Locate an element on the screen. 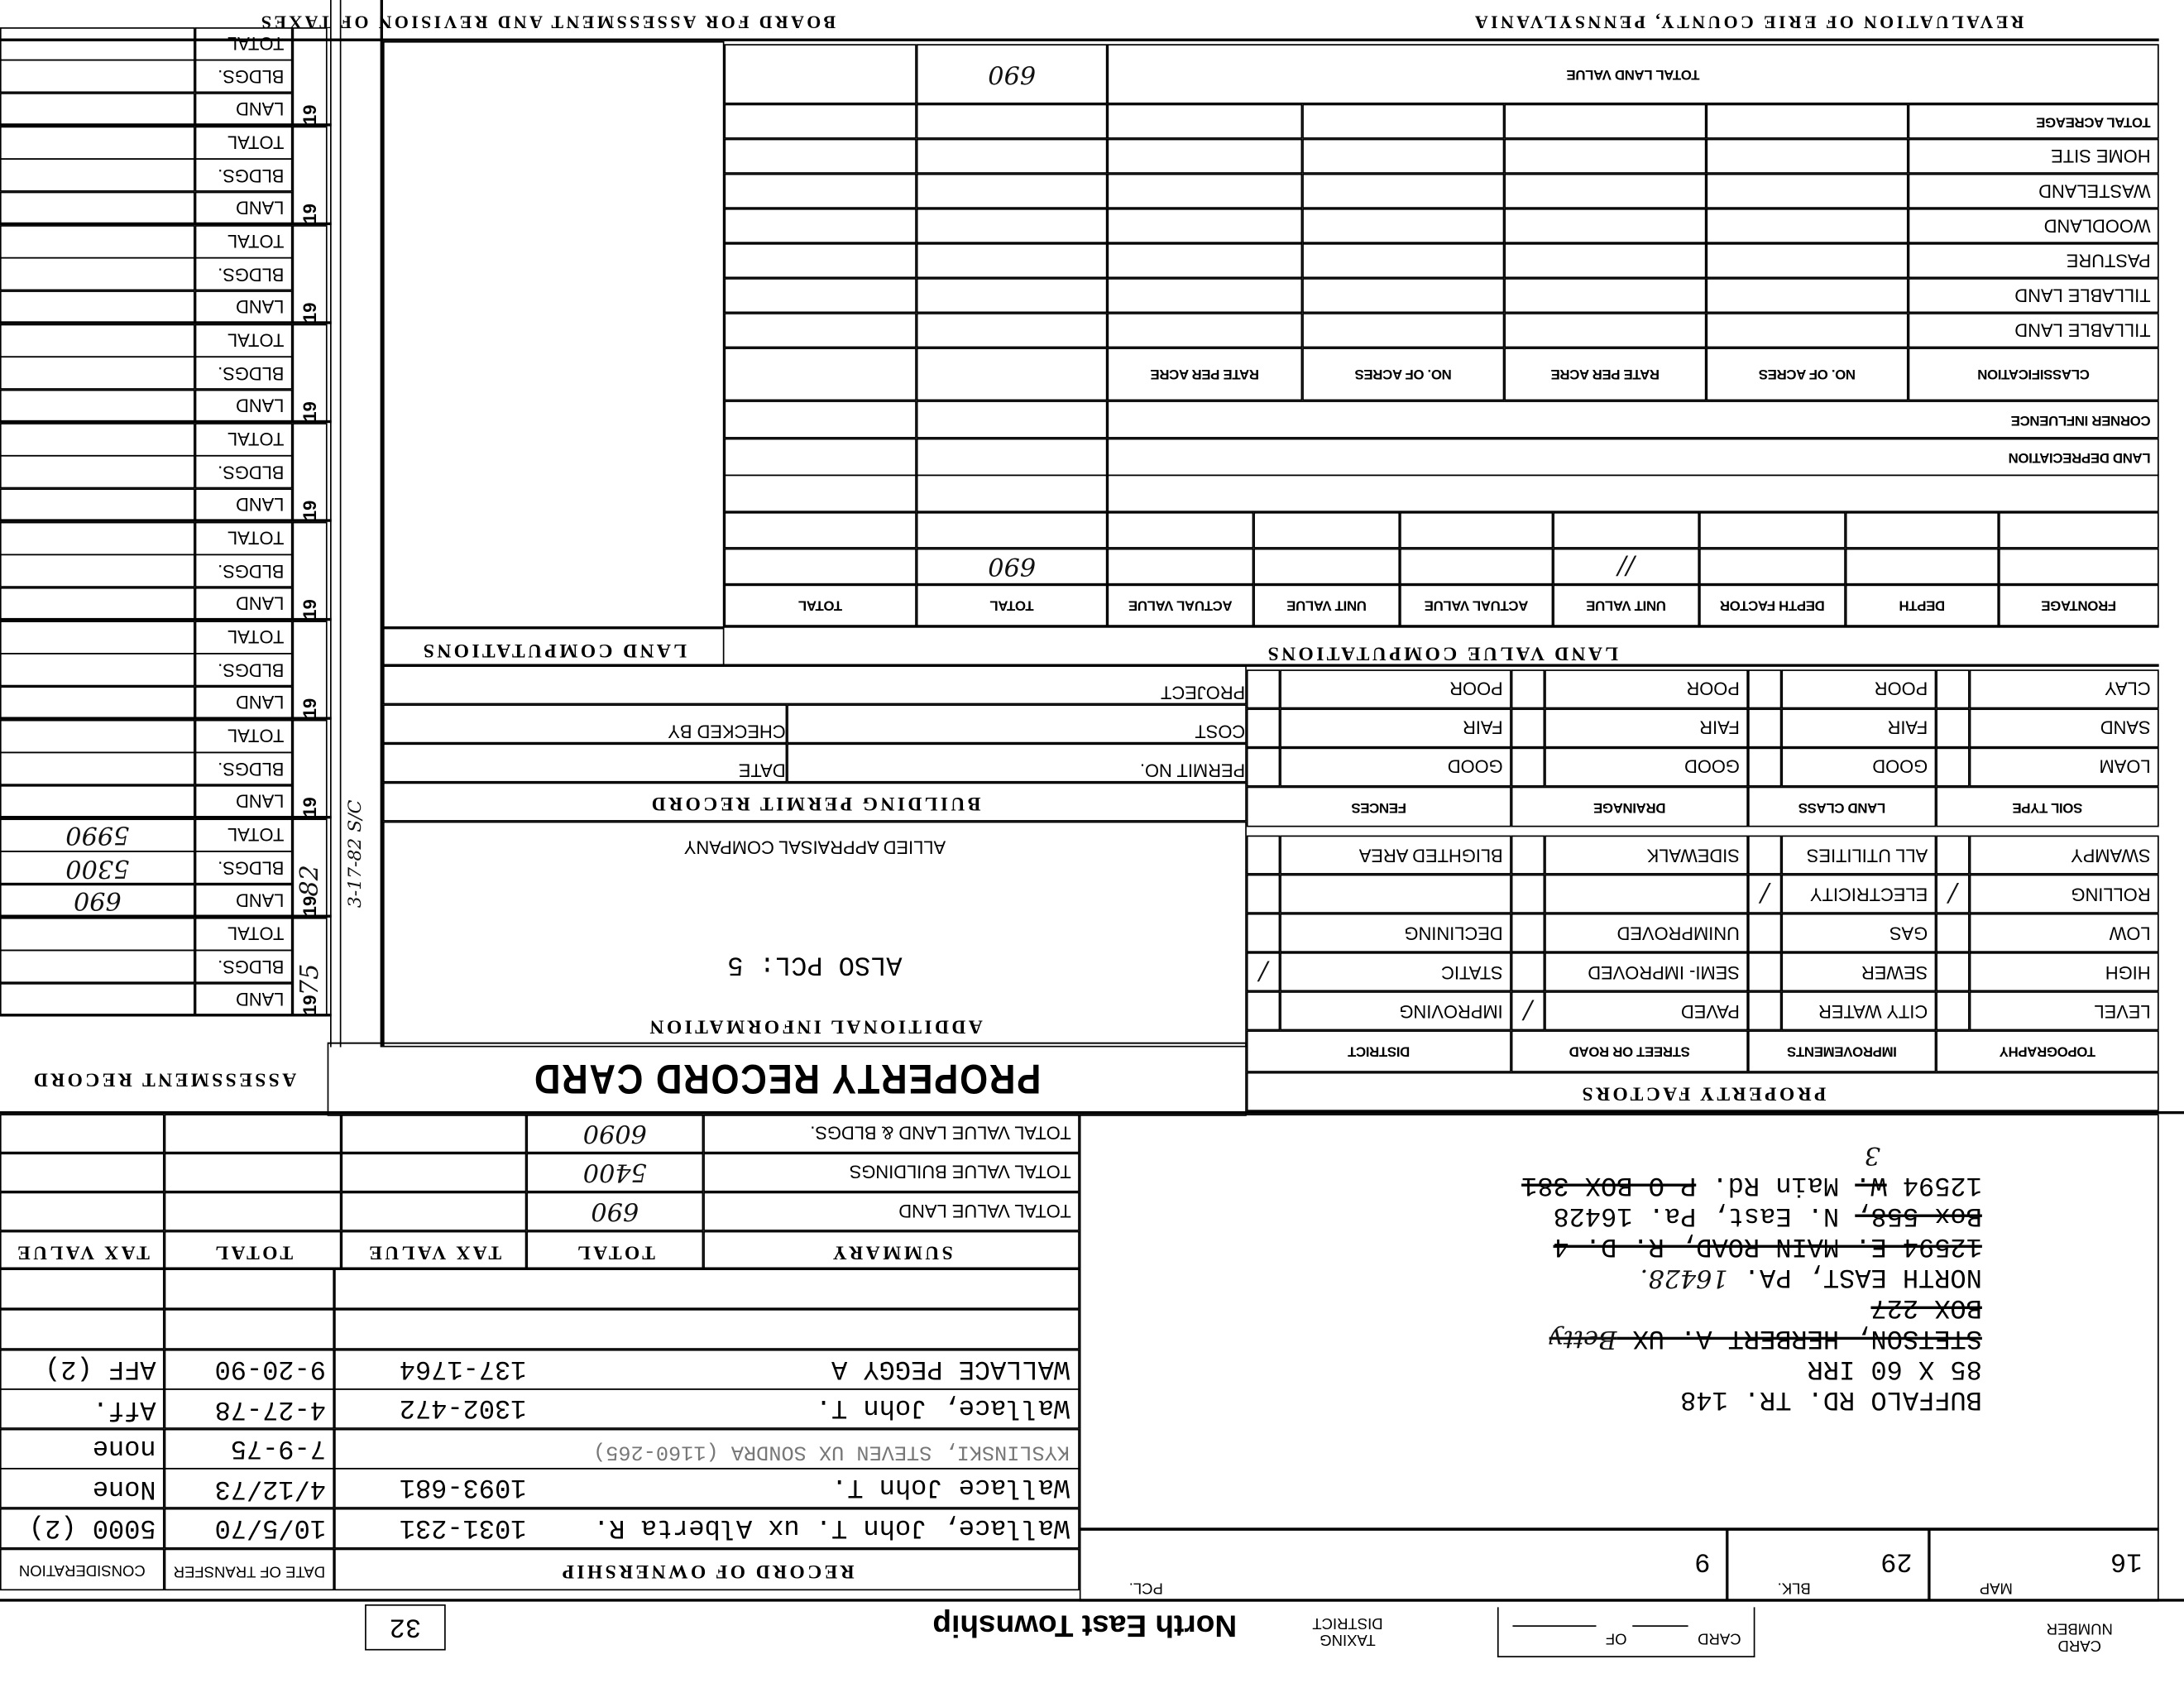 The width and height of the screenshot is (2184, 1688). consideration: none is located at coordinates (82, 1449).